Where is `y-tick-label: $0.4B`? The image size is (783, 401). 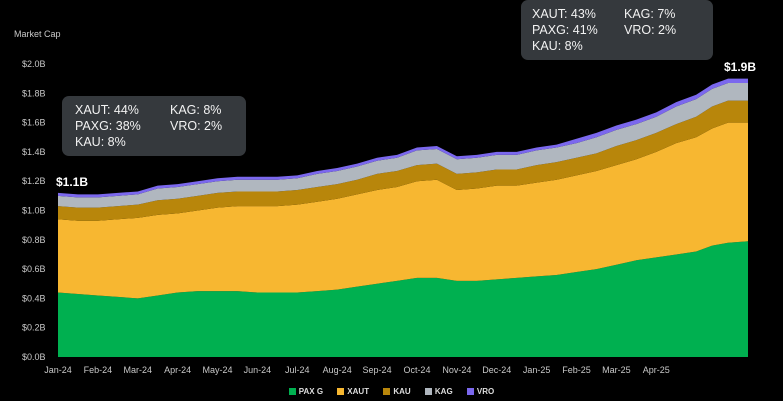 y-tick-label: $0.4B is located at coordinates (34, 298).